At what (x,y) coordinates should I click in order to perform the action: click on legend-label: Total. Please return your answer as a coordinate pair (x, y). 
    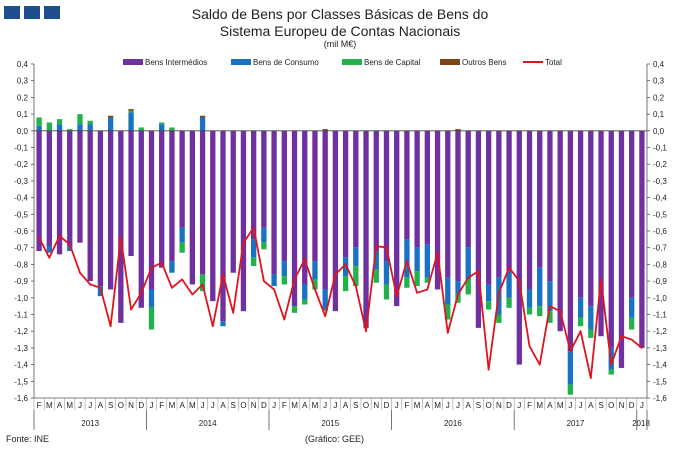
    Looking at the image, I should click on (553, 62).